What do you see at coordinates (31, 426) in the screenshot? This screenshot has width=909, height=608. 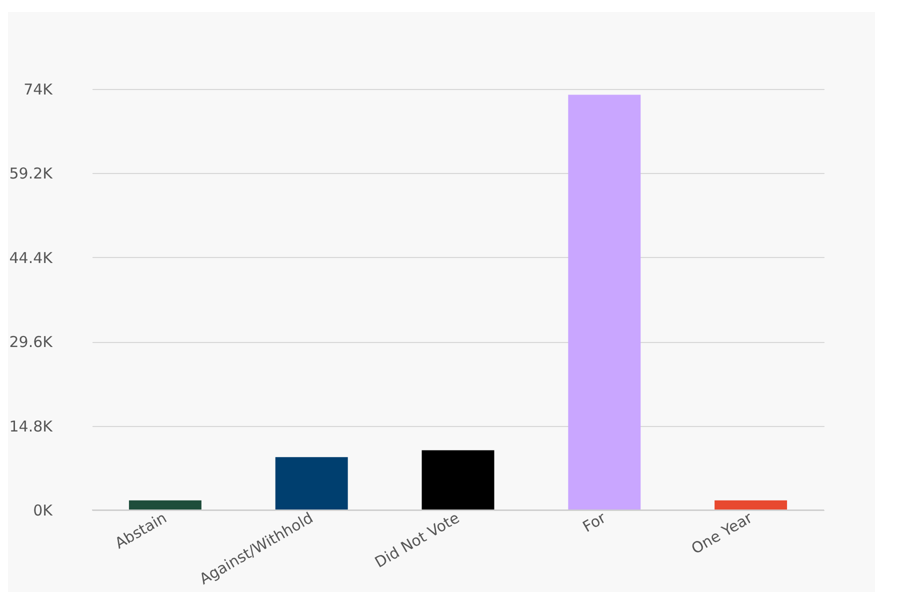 I see `y-tick-label: 14.8K` at bounding box center [31, 426].